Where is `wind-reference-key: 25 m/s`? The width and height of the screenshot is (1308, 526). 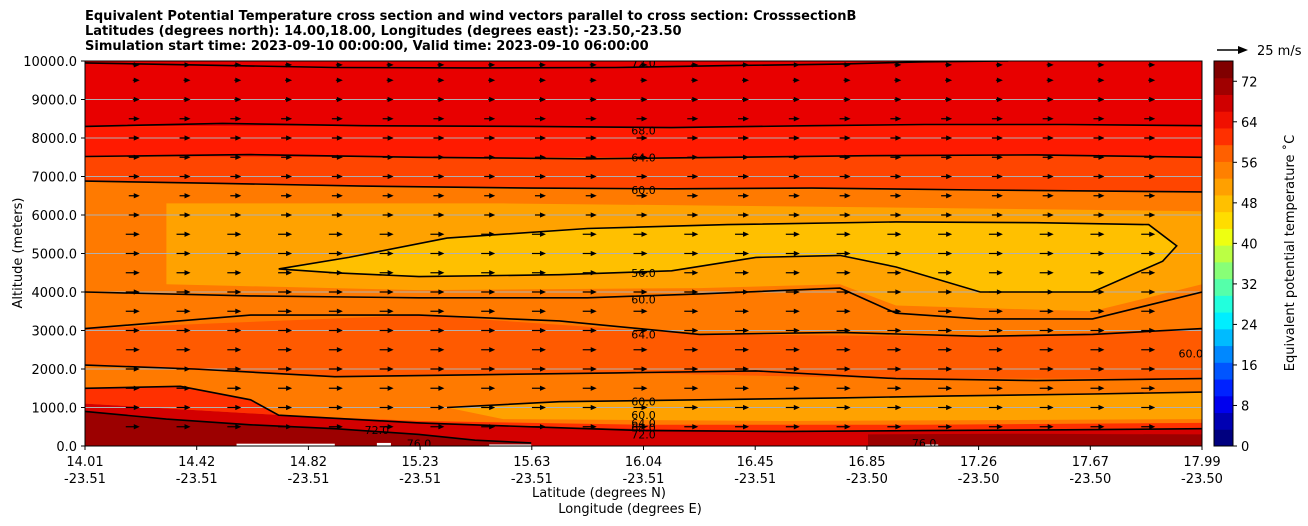 wind-reference-key: 25 m/s is located at coordinates (1259, 51).